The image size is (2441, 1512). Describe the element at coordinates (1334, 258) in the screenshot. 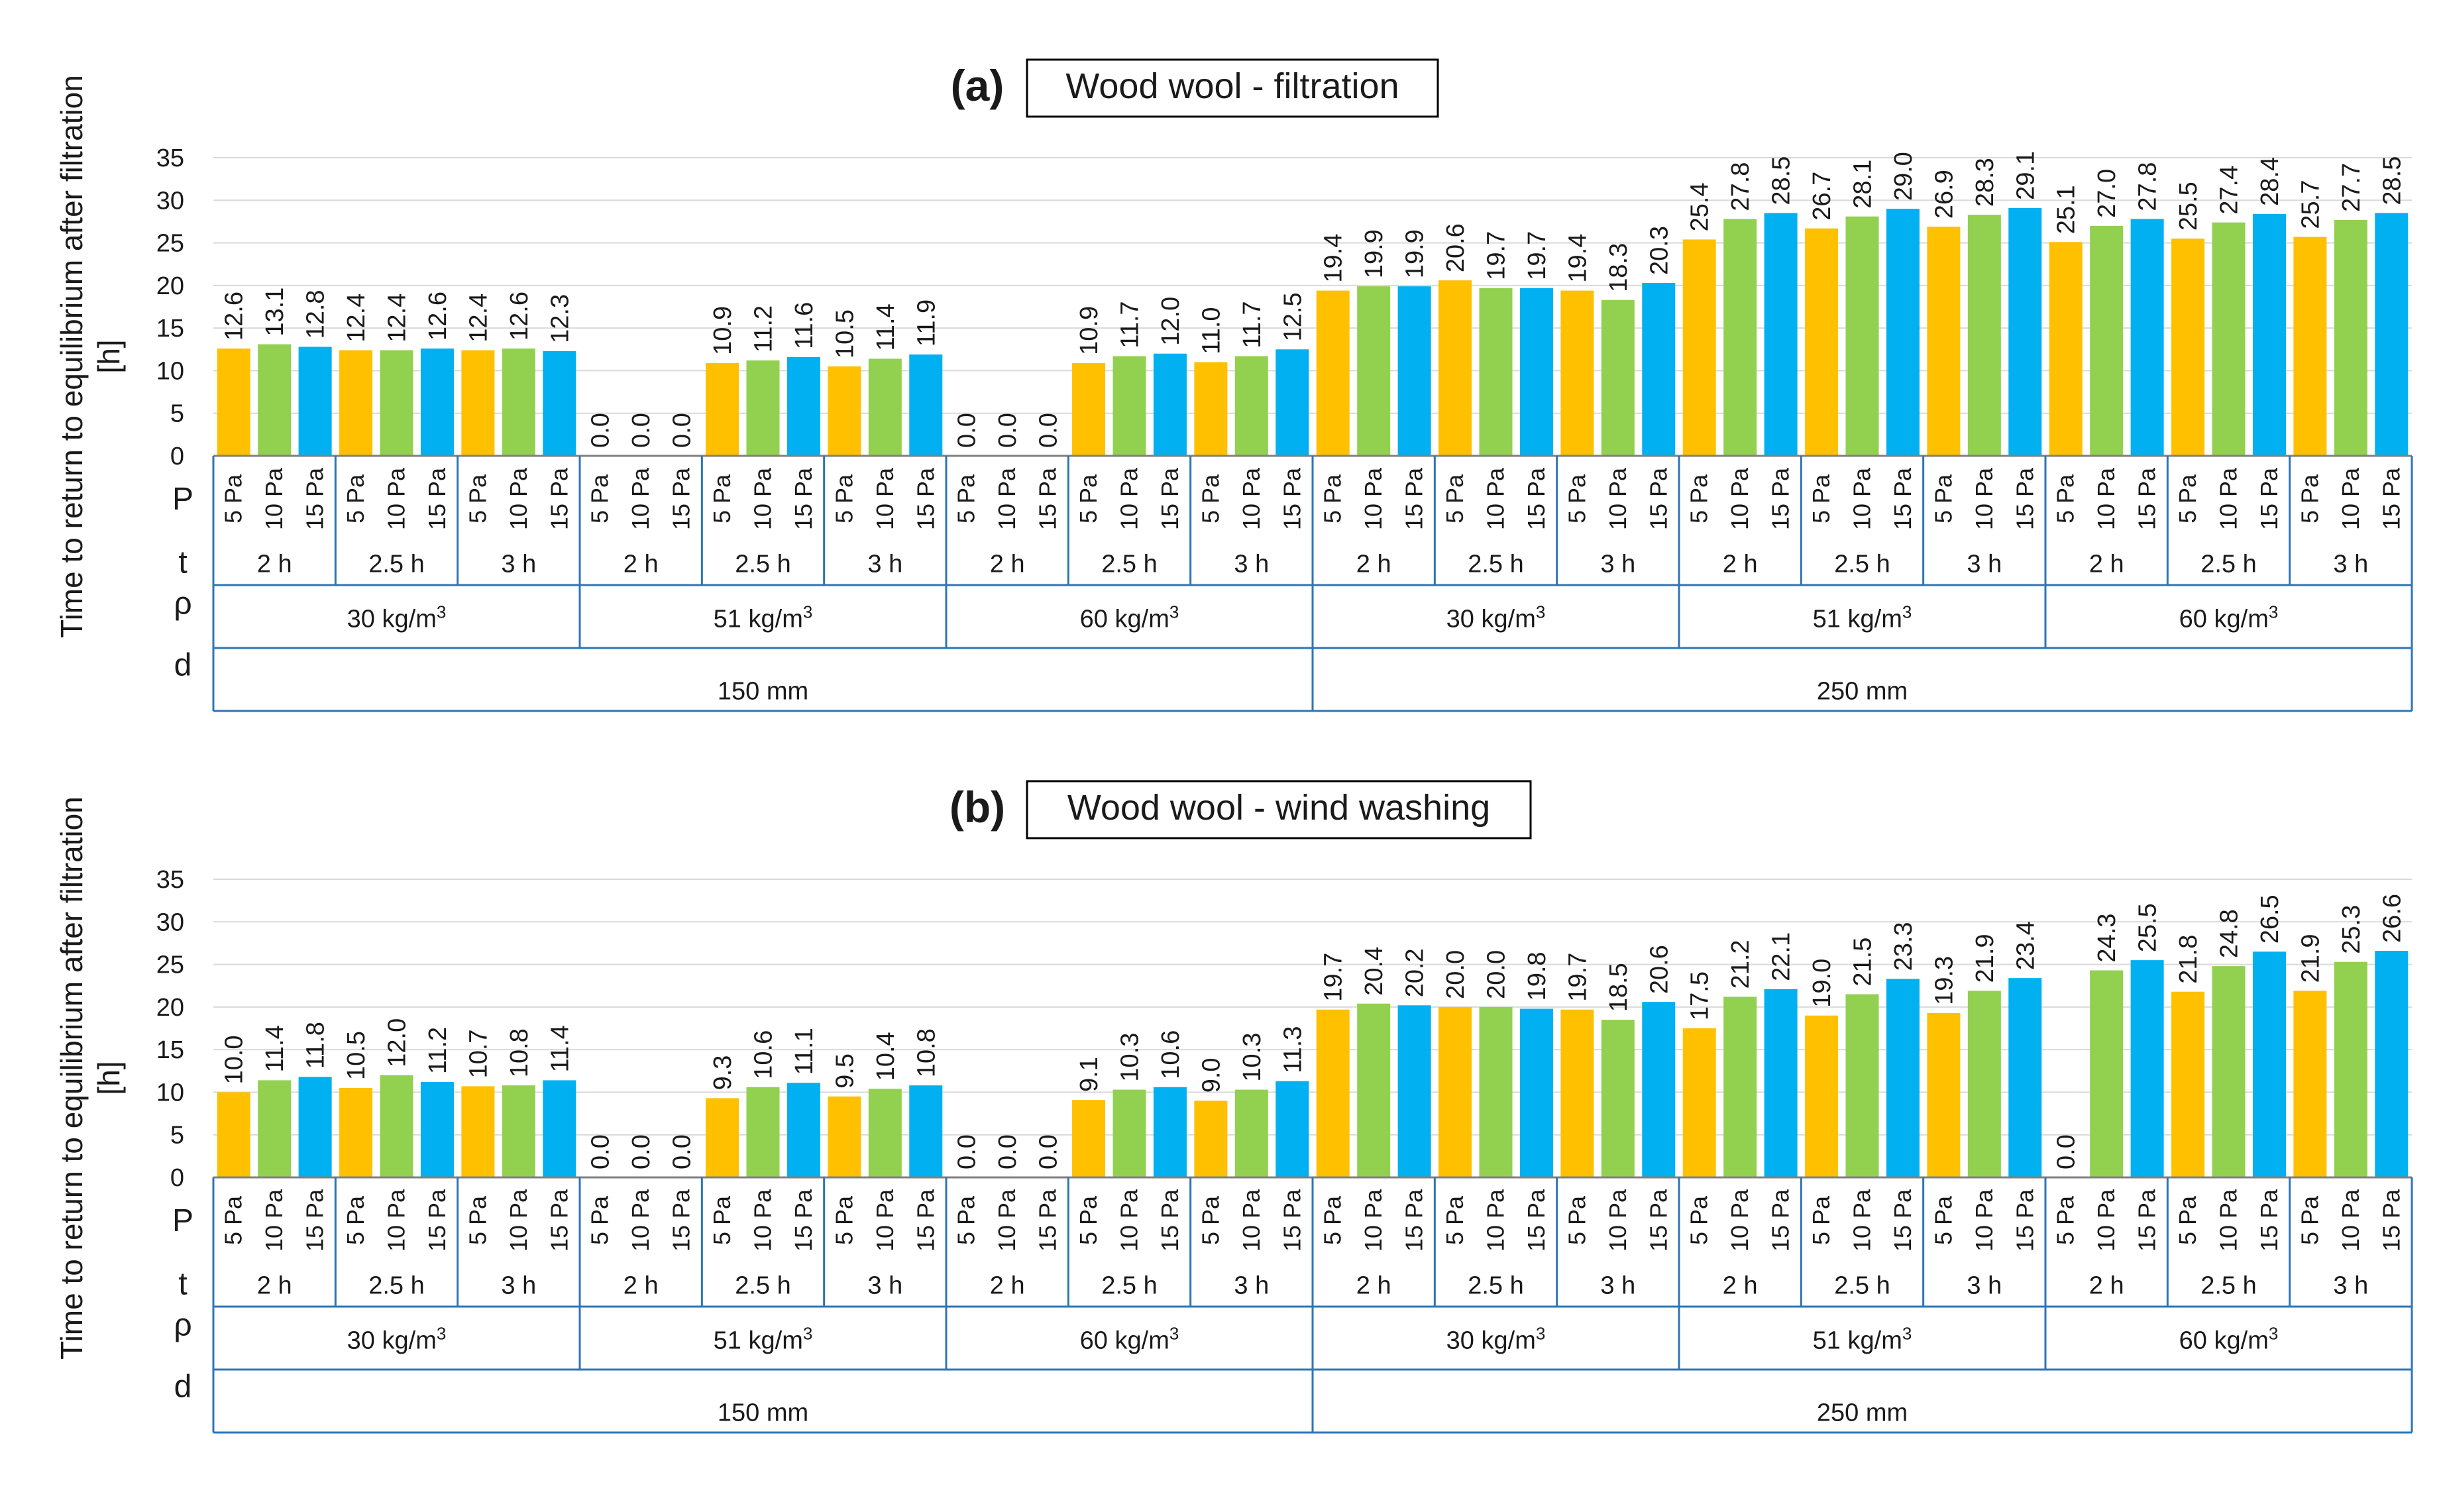

I see `data-label: 19.4` at that location.